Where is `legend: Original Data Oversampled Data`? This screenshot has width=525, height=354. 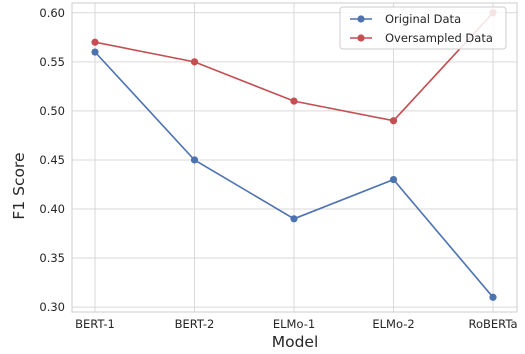
legend: Original Data Oversampled Data is located at coordinates (423, 28).